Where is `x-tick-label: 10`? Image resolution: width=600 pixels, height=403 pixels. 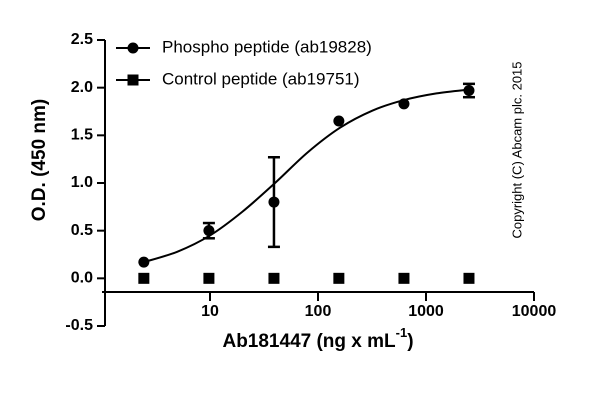
x-tick-label: 10 is located at coordinates (210, 311).